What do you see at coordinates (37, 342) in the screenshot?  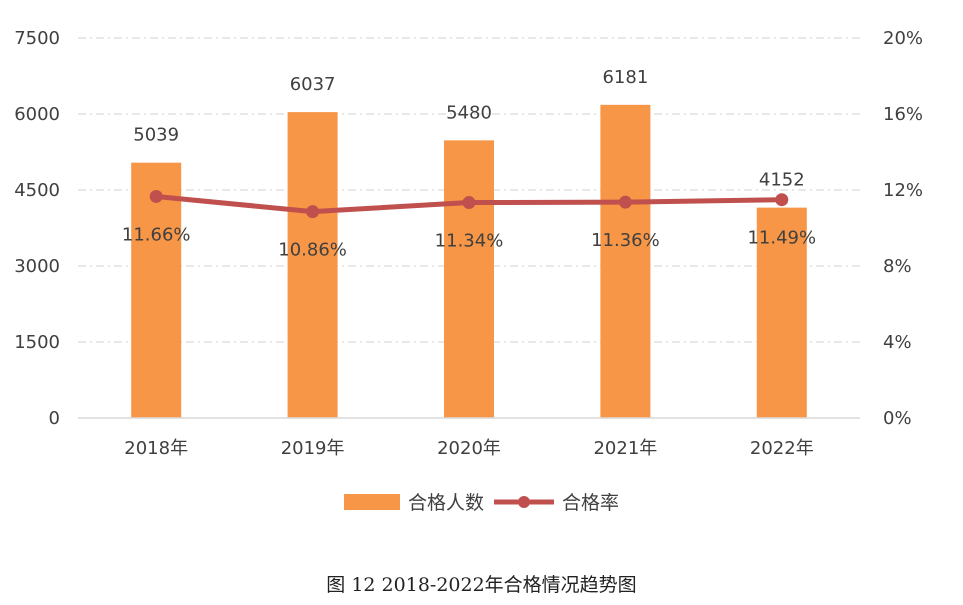 I see `y-left-tick-label: 1500` at bounding box center [37, 342].